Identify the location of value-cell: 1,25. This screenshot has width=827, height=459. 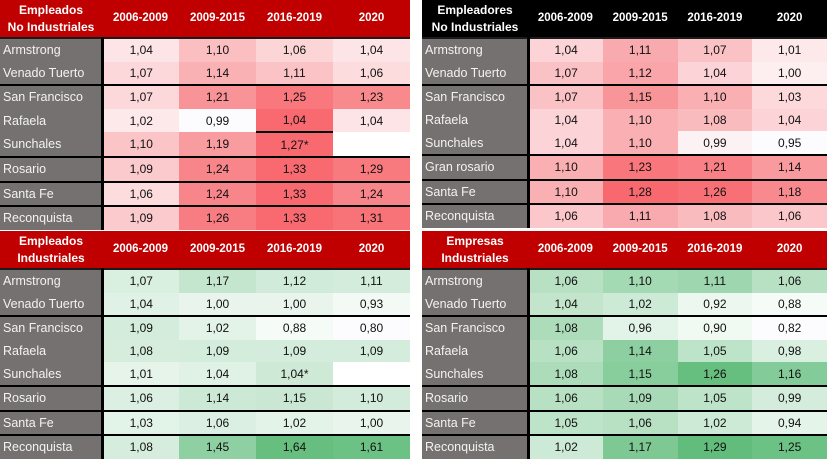
(789, 446).